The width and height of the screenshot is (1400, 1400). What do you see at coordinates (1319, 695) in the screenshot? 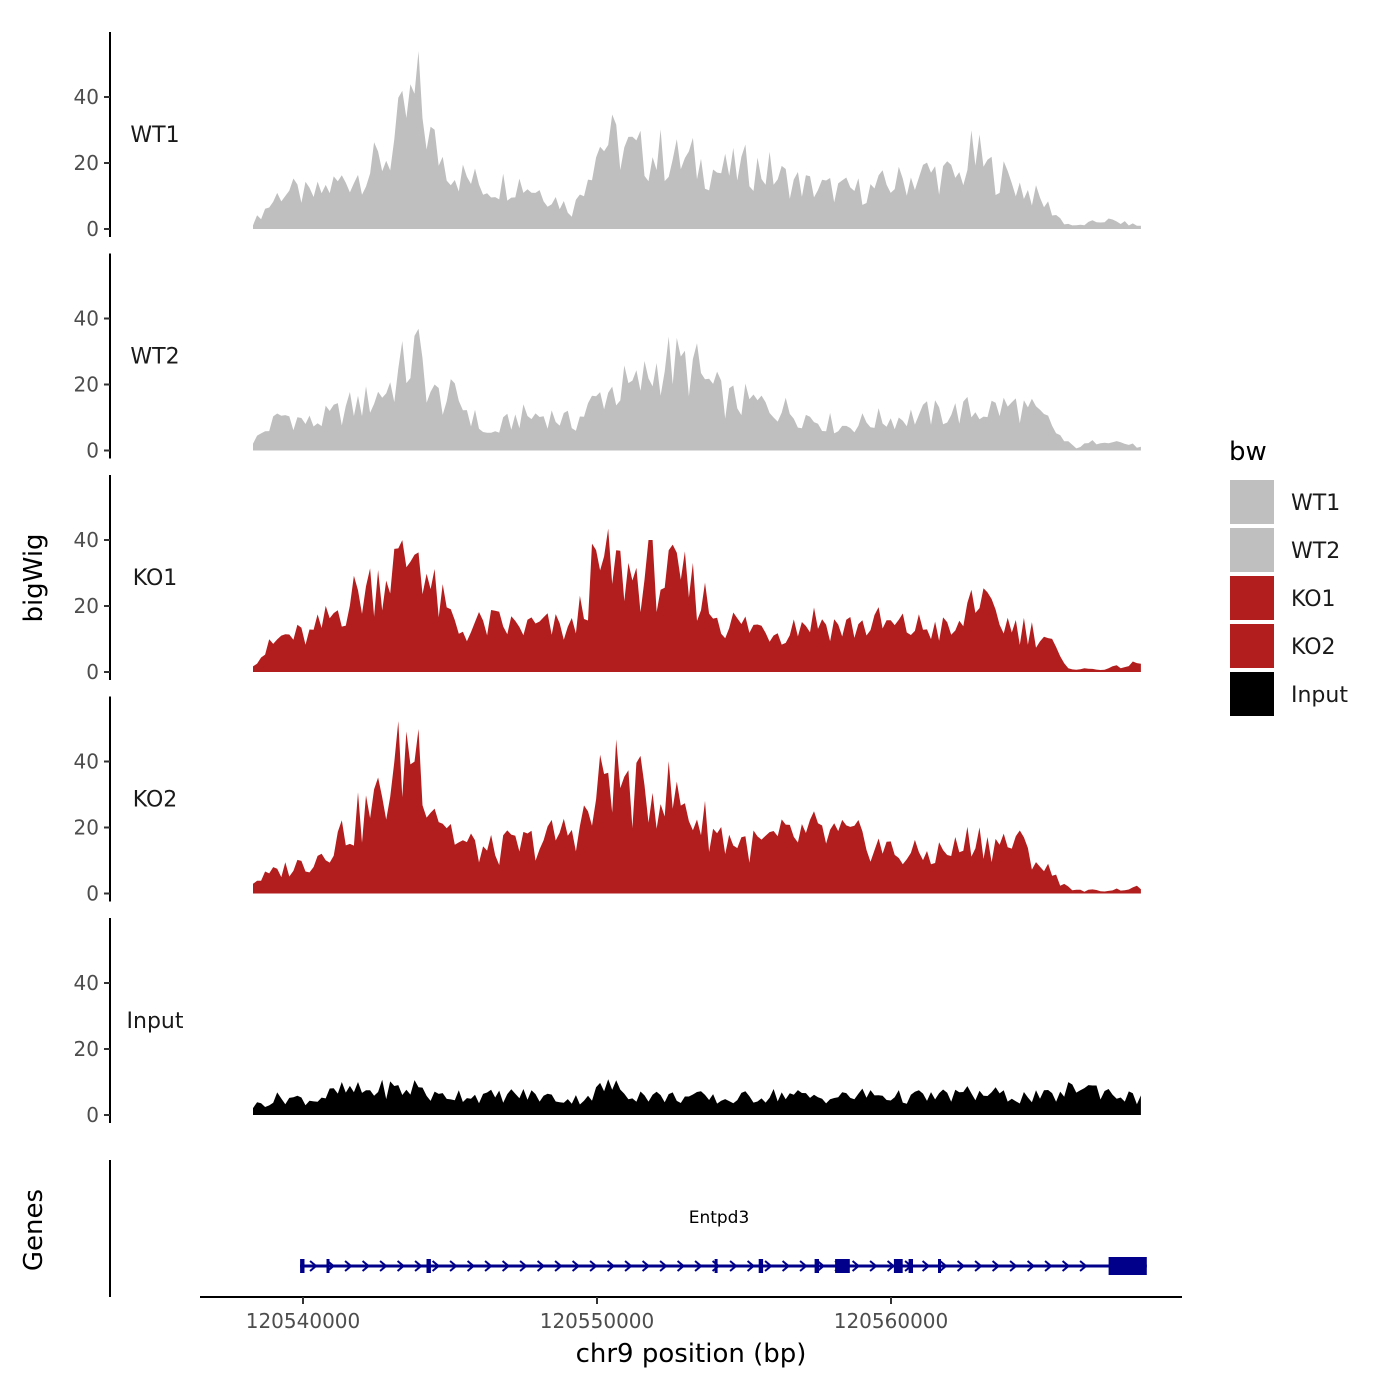
I see `legend-label-input: Input` at bounding box center [1319, 695].